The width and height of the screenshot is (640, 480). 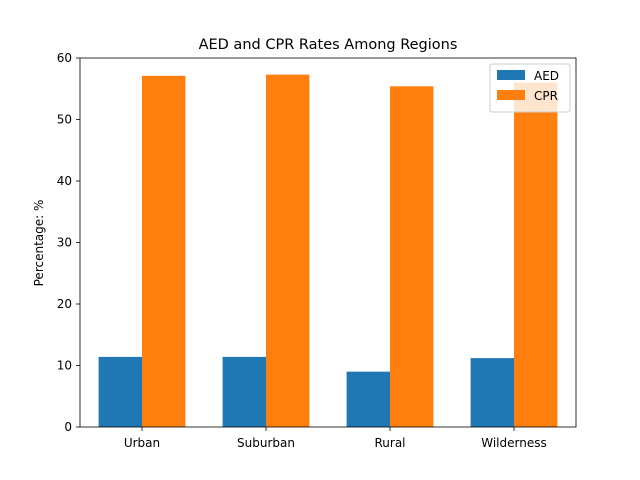 What do you see at coordinates (511, 75) in the screenshot?
I see `legend-swatch-aed` at bounding box center [511, 75].